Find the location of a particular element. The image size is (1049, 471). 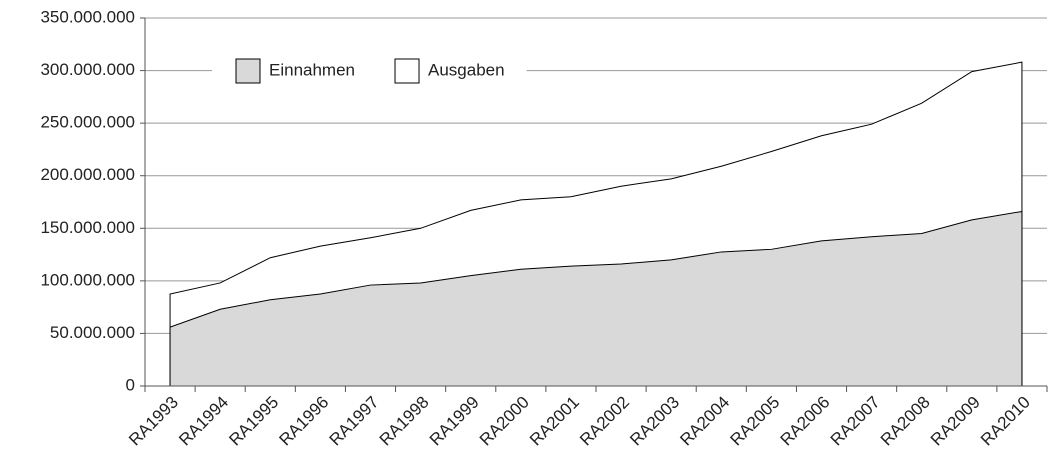

x-tick-label: RA2006 is located at coordinates (805, 421).